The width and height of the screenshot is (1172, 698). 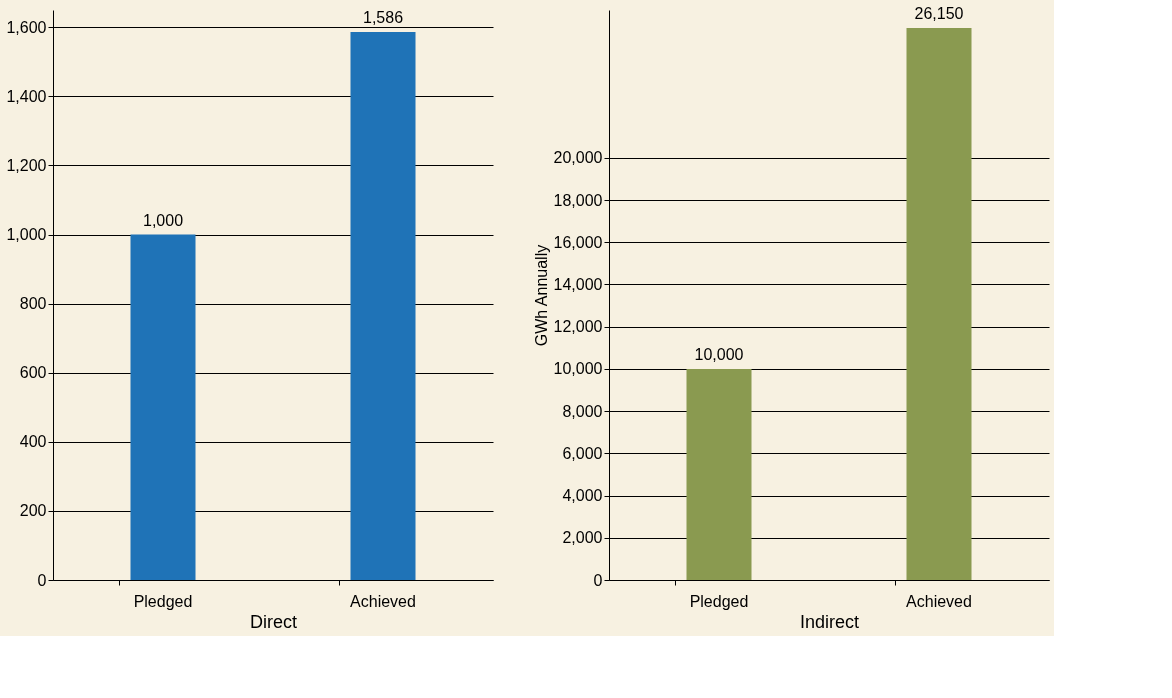 I want to click on y-tick-label: 6,000, so click(x=582, y=453).